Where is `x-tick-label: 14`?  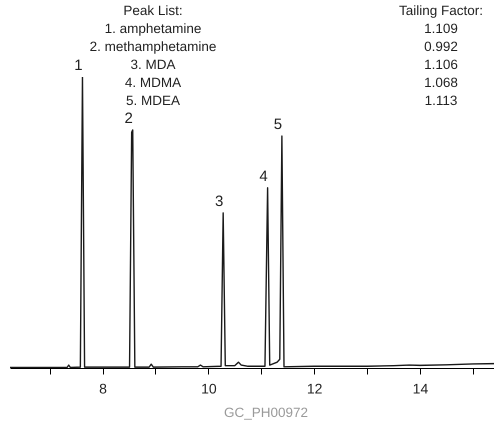
x-tick-label: 14 is located at coordinates (420, 388).